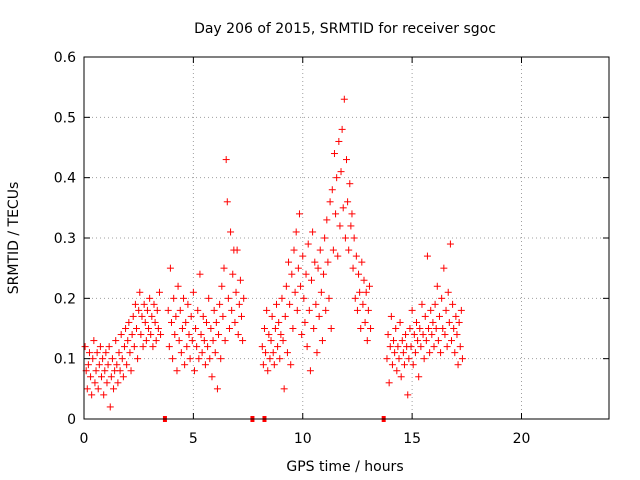 The height and width of the screenshot is (480, 640). Describe the element at coordinates (65, 179) in the screenshot. I see `y-tick-label: 0.4` at that location.